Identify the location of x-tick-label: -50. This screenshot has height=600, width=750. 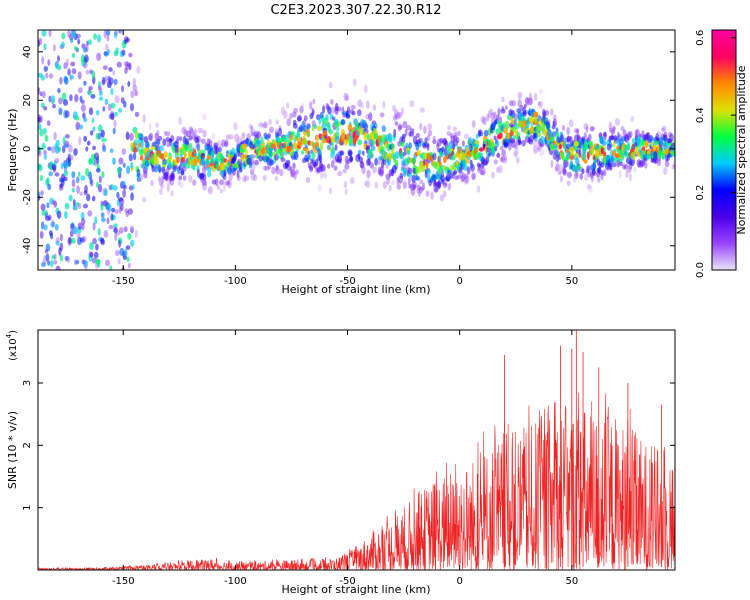
(347, 581).